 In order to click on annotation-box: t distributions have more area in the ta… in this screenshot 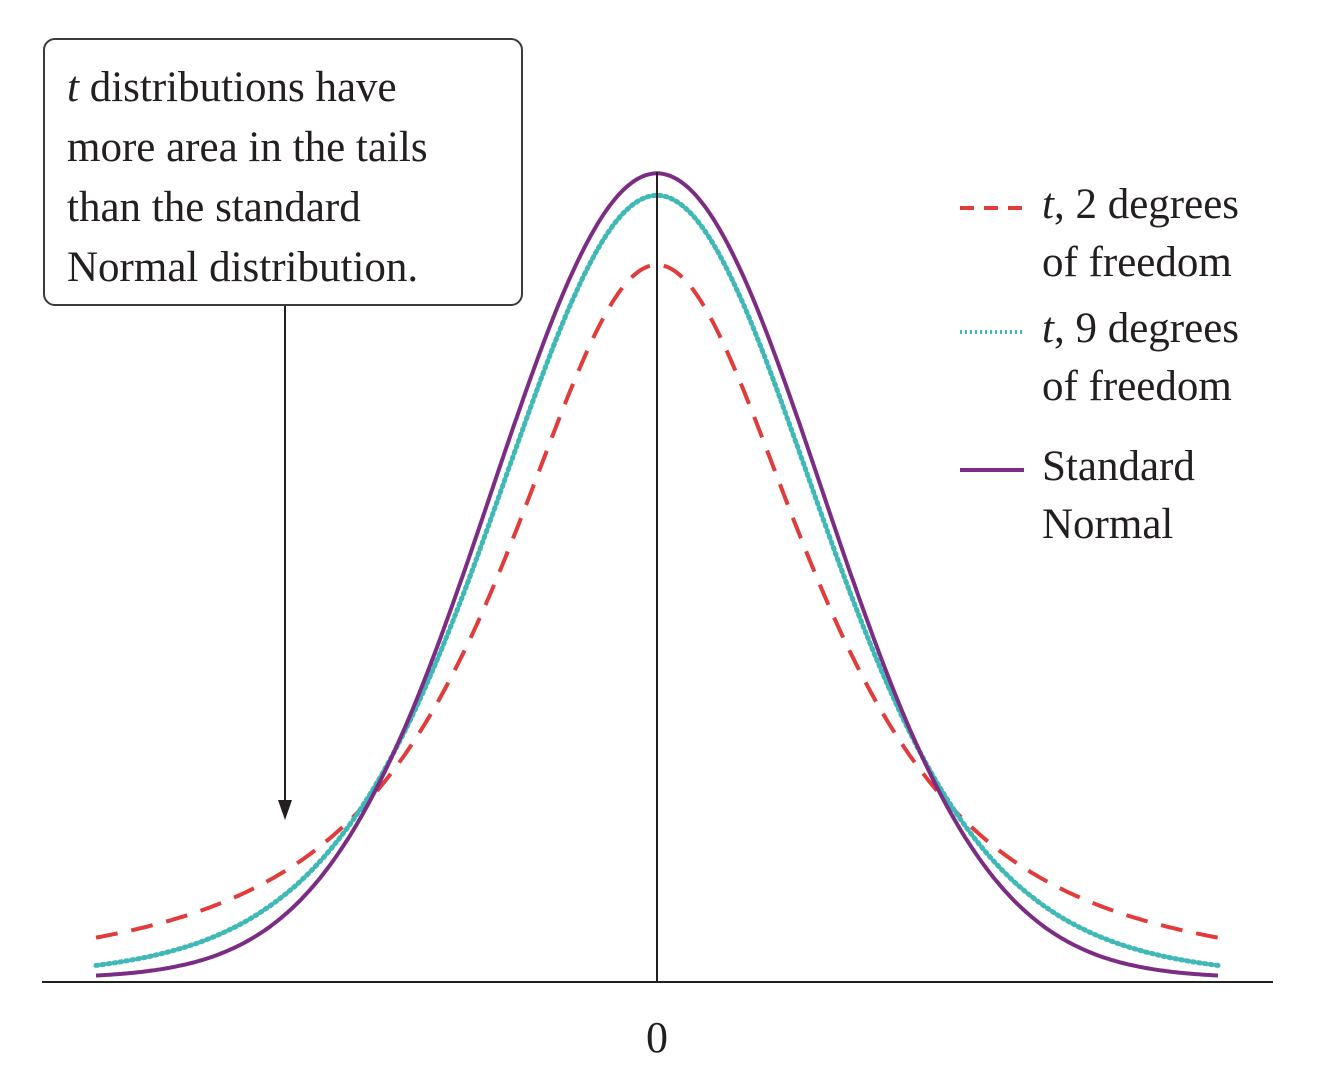, I will do `click(283, 172)`.